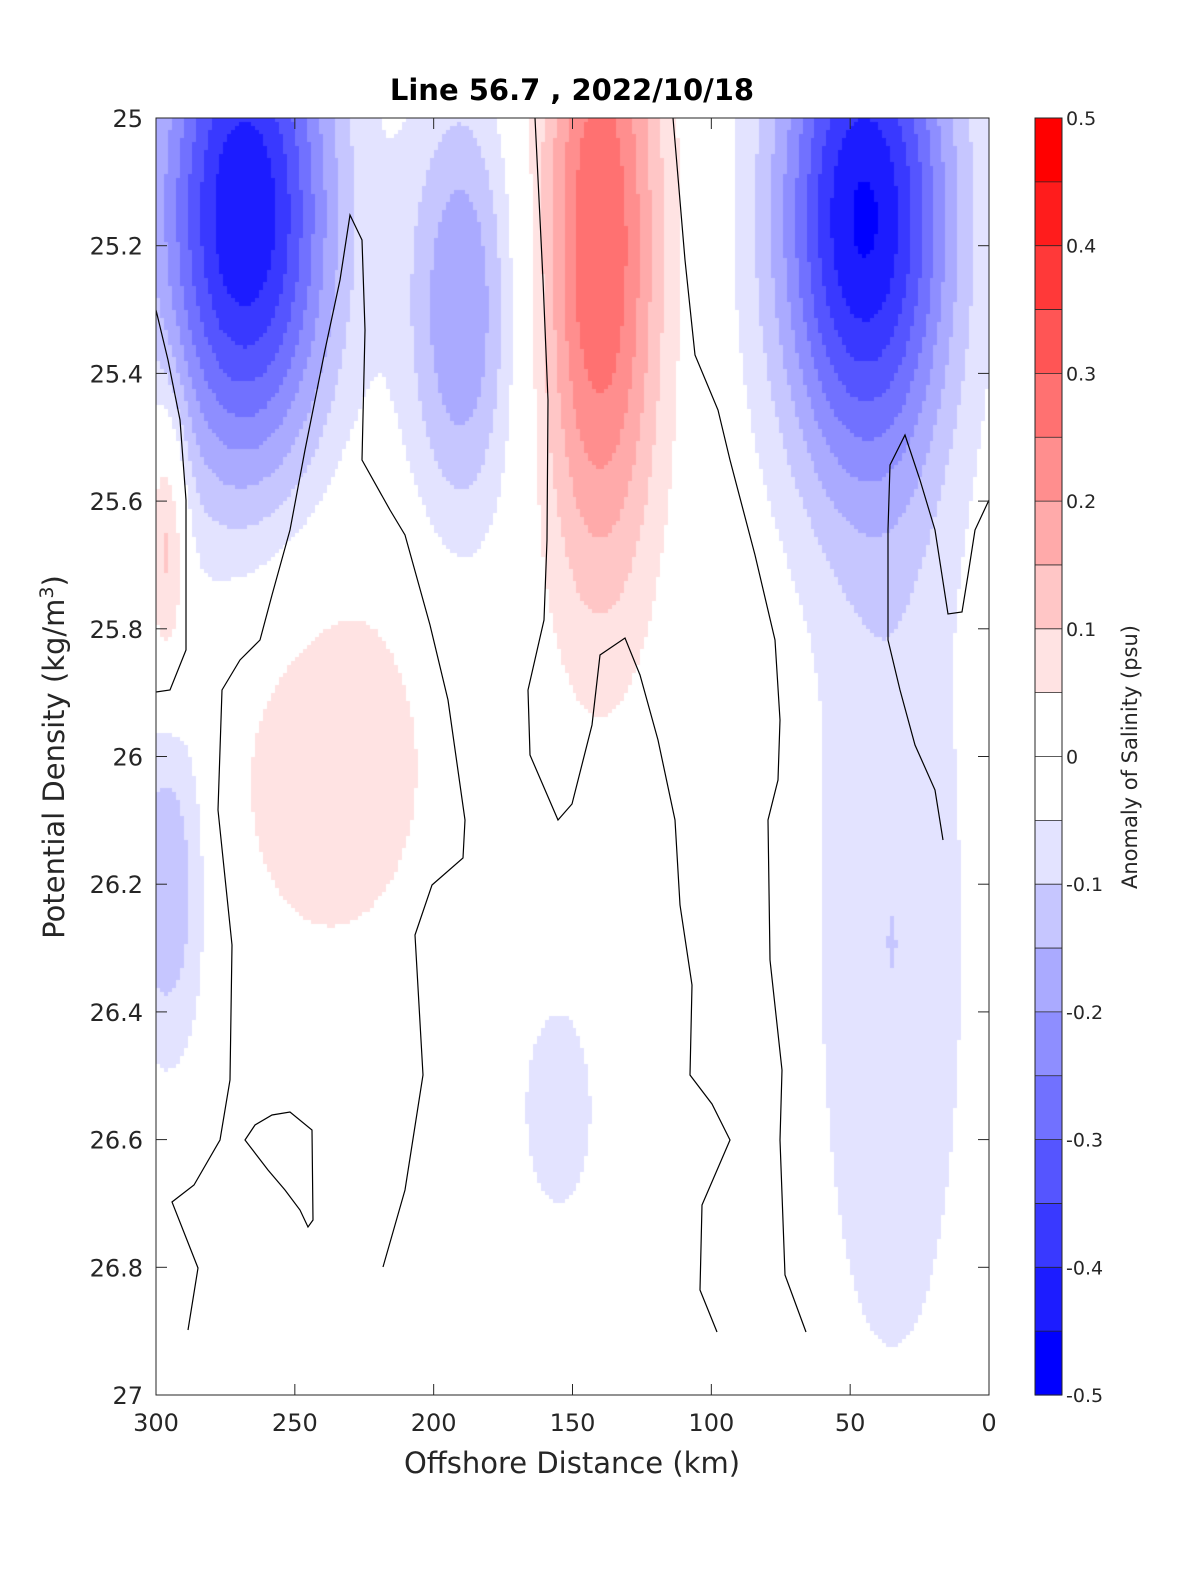 This screenshot has height=1575, width=1200. Describe the element at coordinates (434, 1423) in the screenshot. I see `x-tick-label: 200` at that location.